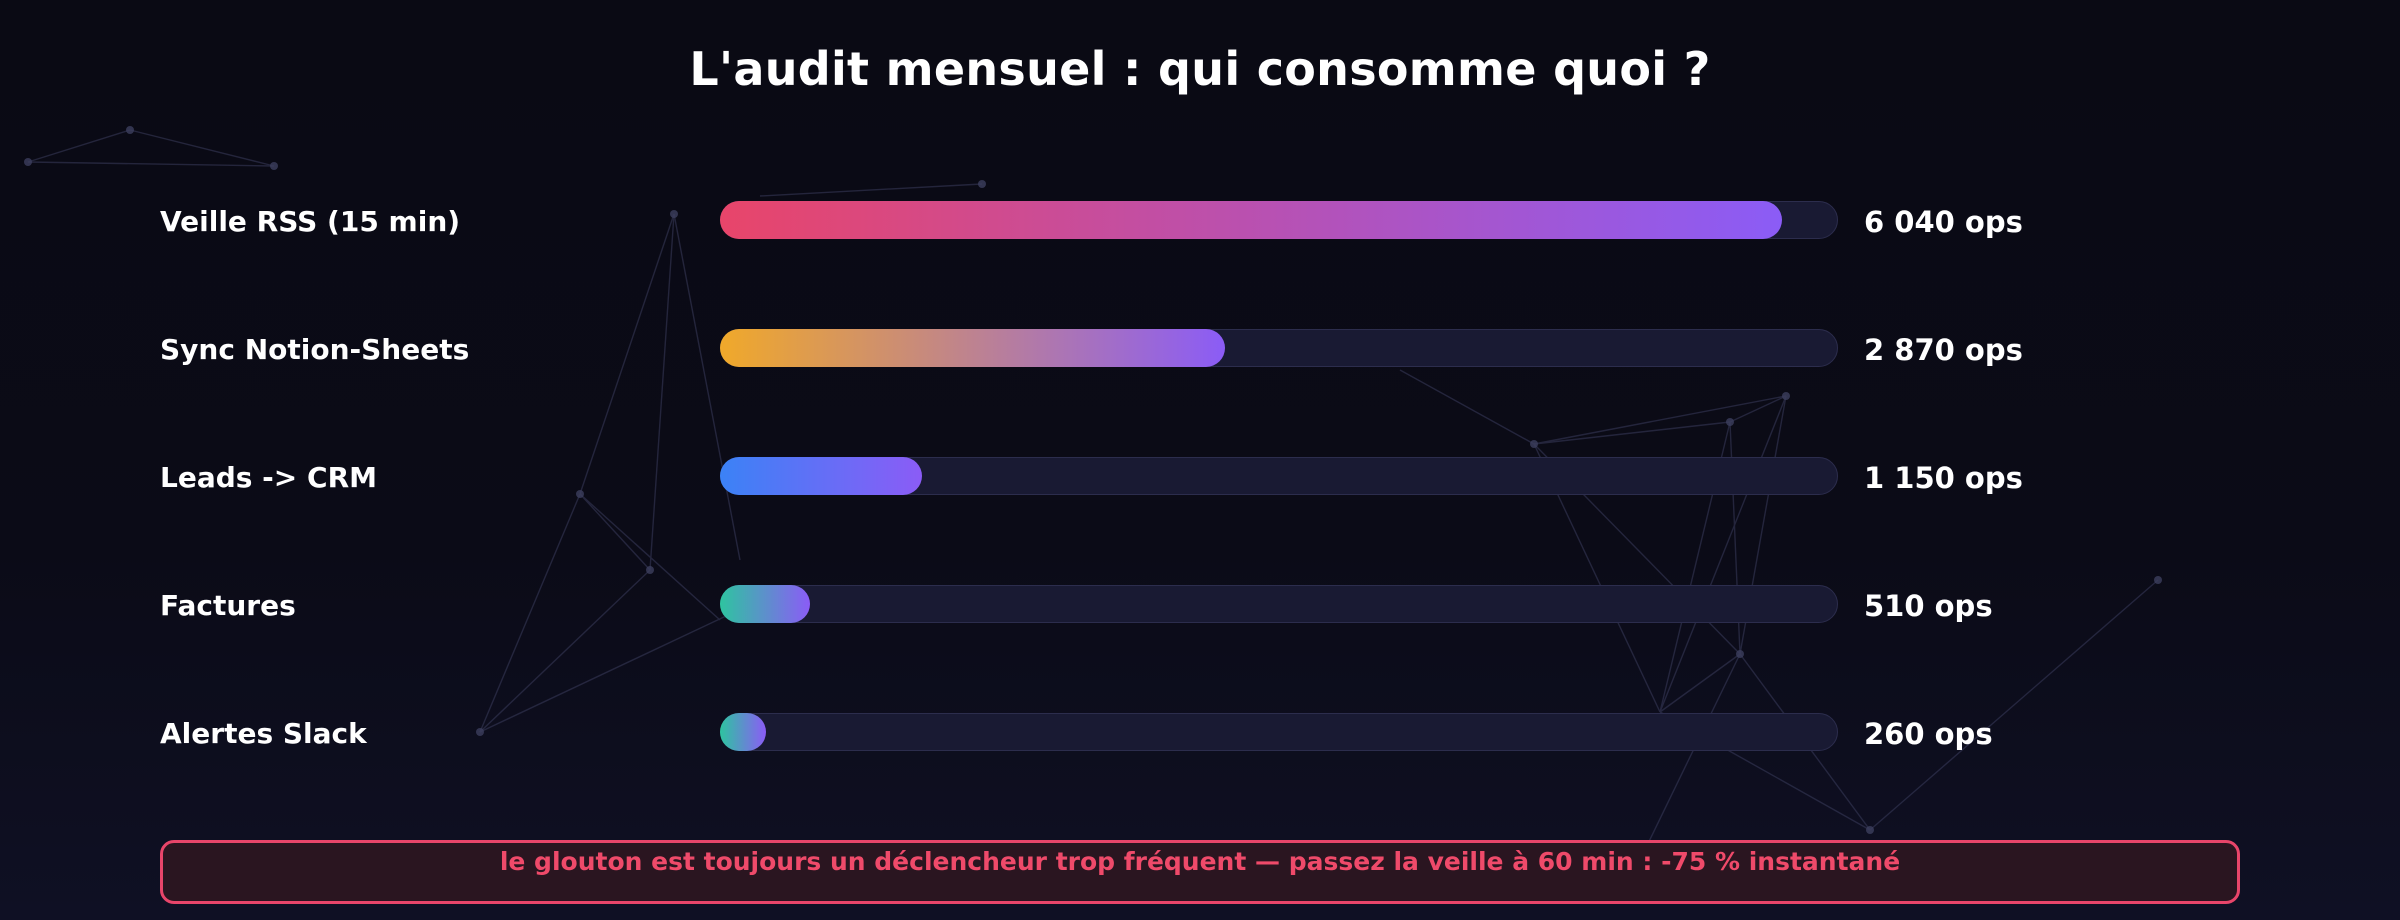 The image size is (2400, 920). I want to click on bar-row: Veille RSS (15 min) 6 040 ops, so click(1200, 223).